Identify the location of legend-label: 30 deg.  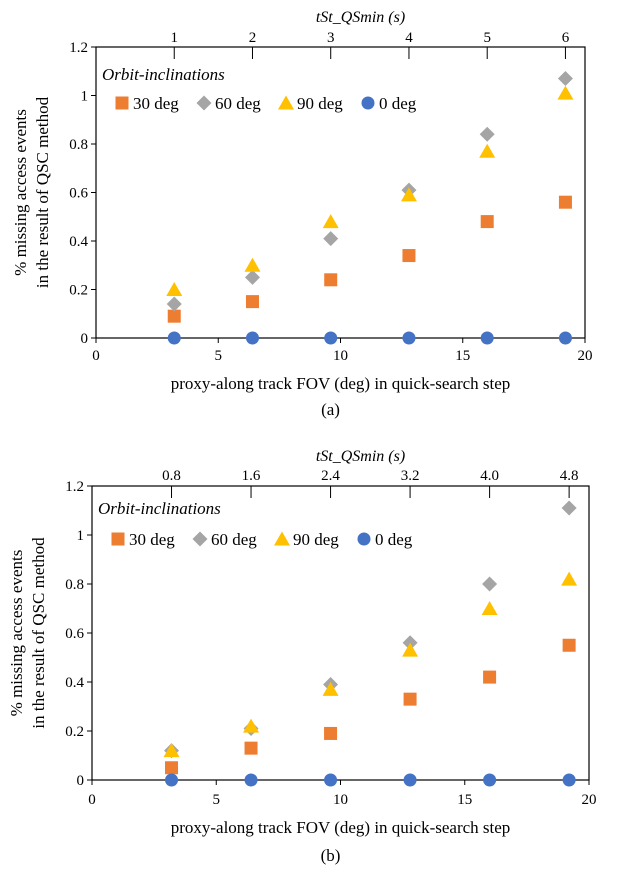
(156, 103).